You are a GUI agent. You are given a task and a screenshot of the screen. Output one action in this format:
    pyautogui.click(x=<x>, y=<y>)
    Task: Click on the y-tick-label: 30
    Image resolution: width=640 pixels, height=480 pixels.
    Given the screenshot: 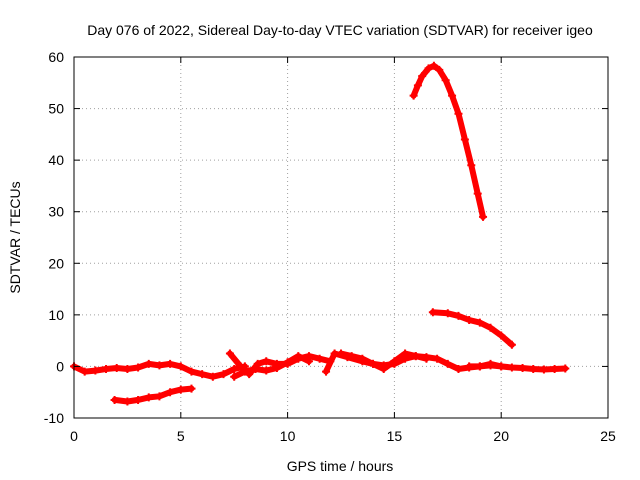 What is the action you would take?
    pyautogui.click(x=56, y=212)
    